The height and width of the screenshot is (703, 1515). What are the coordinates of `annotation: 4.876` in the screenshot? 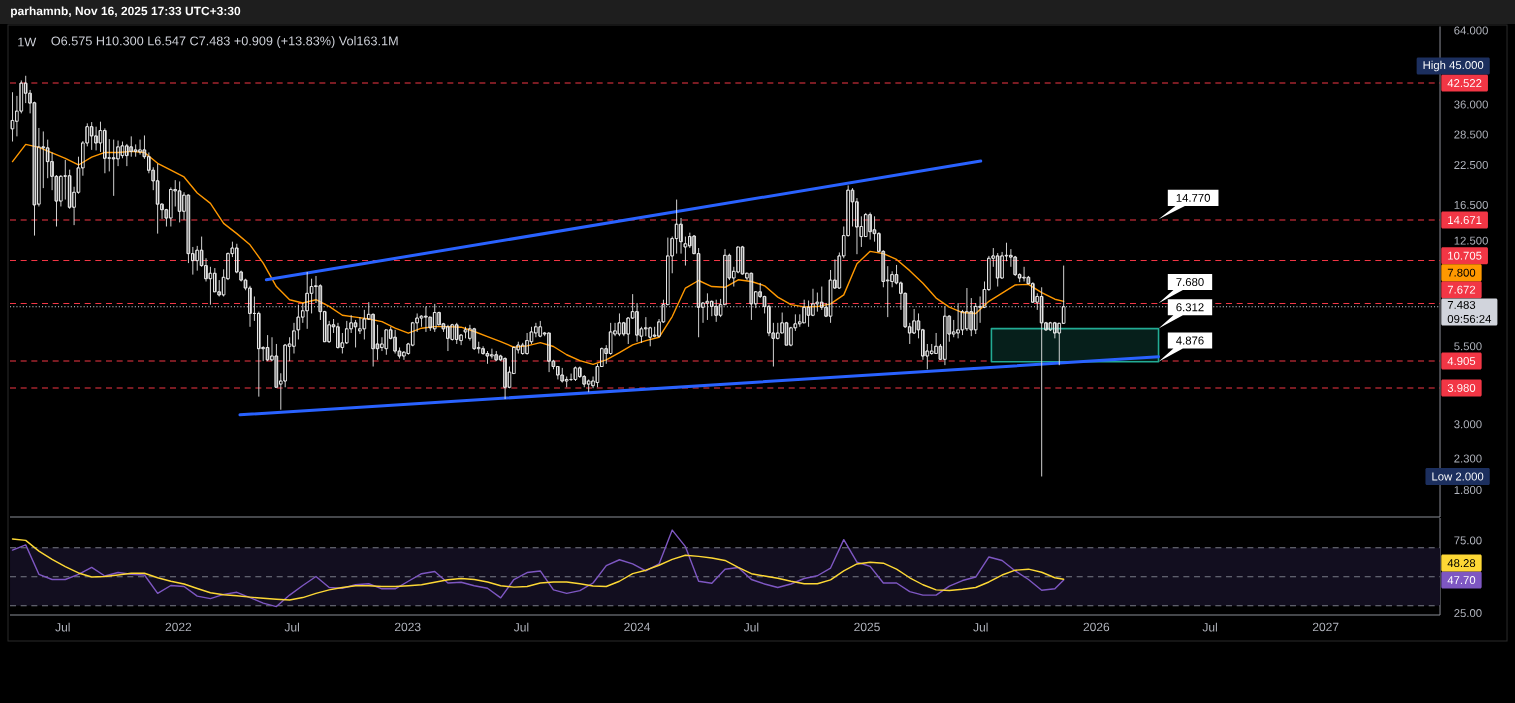 It's located at (1190, 340).